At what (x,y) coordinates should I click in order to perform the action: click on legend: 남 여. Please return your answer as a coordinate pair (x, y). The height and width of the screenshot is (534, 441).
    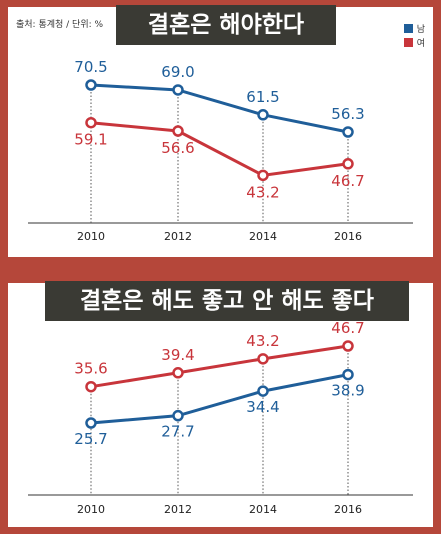
    Looking at the image, I should click on (414, 35).